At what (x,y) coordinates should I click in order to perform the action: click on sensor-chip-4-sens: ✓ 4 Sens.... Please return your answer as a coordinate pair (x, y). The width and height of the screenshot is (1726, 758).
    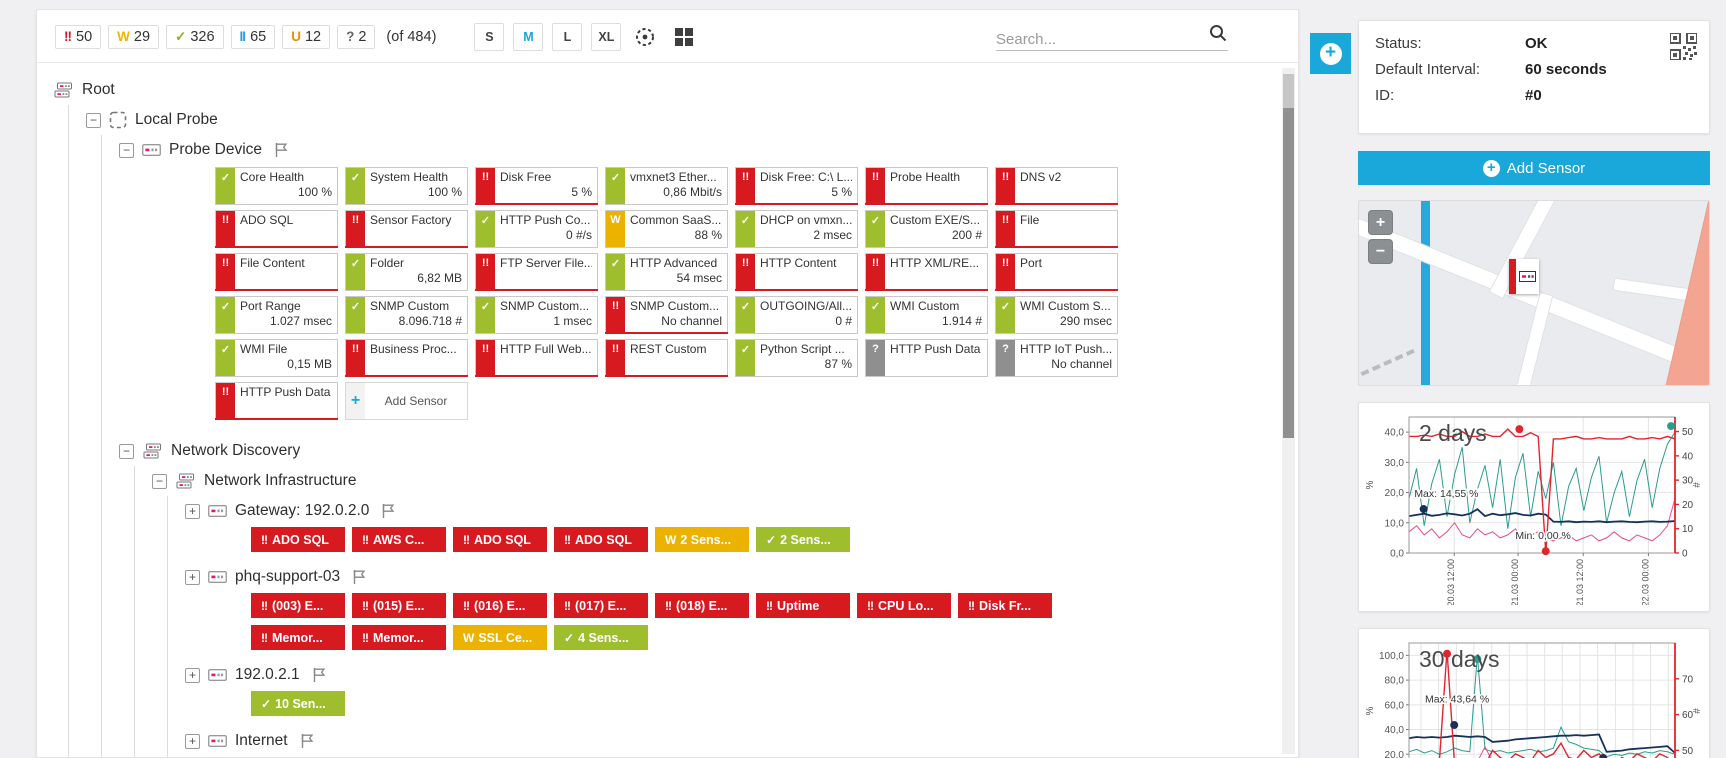
    Looking at the image, I should click on (601, 637).